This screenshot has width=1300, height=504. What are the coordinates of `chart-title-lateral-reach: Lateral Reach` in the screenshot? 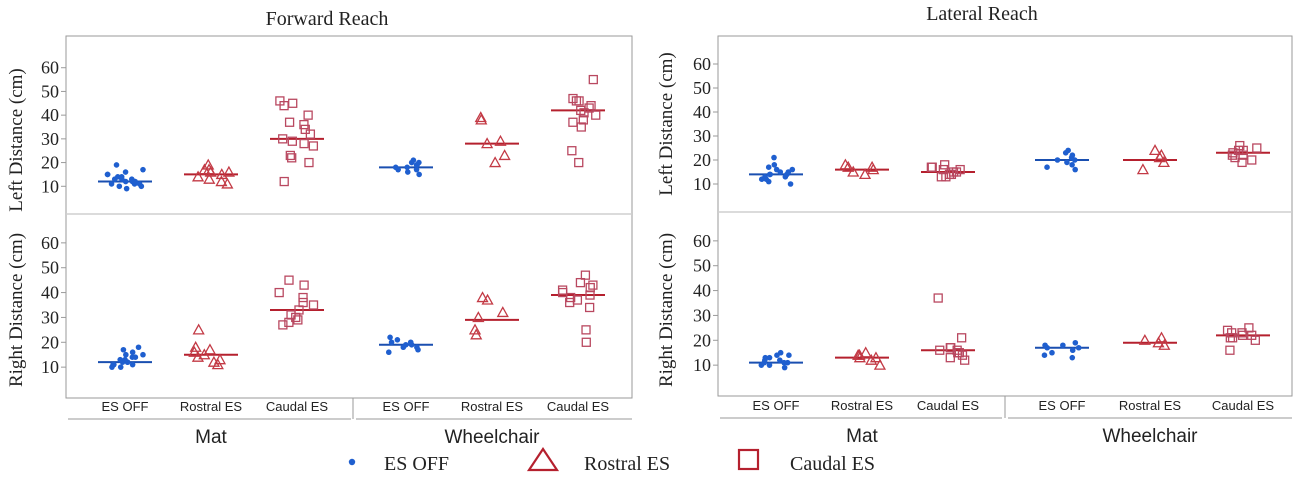 It's located at (982, 14).